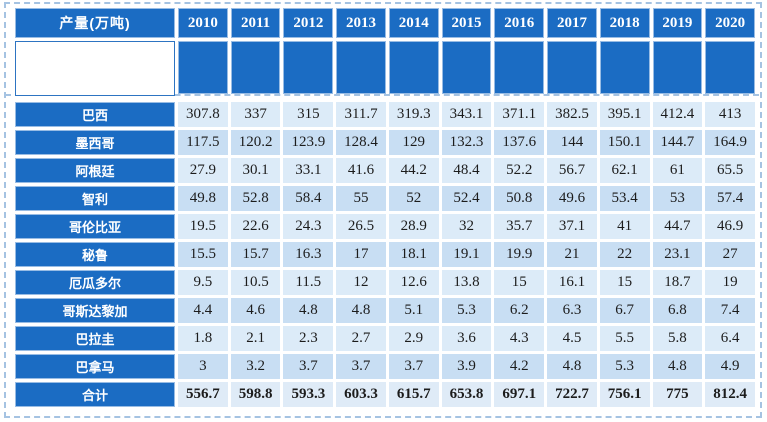 The width and height of the screenshot is (767, 422). I want to click on value-cell: 52, so click(413, 198).